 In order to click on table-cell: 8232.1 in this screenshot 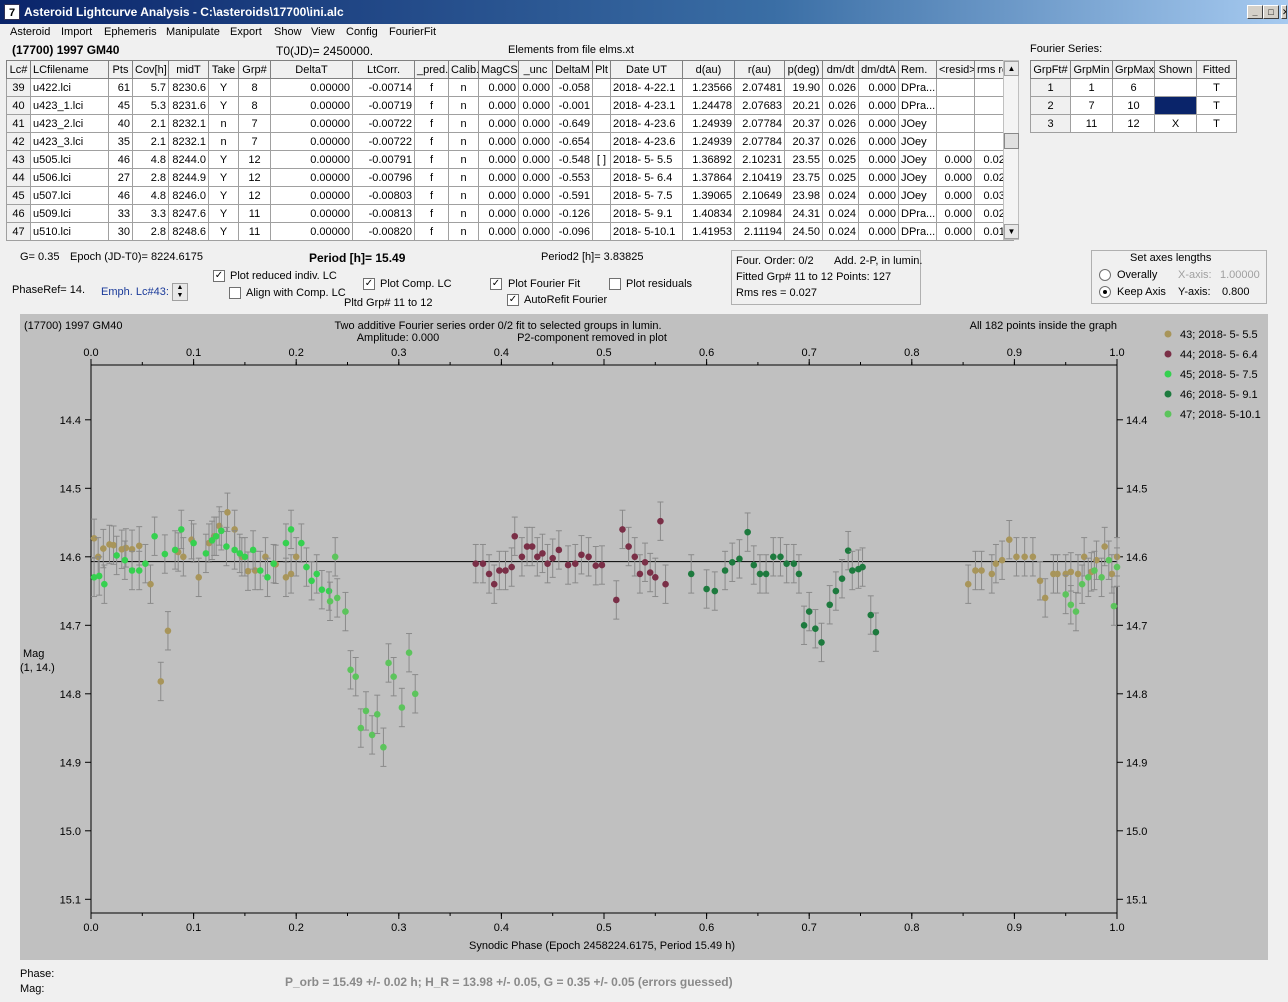, I will do `click(188, 123)`.